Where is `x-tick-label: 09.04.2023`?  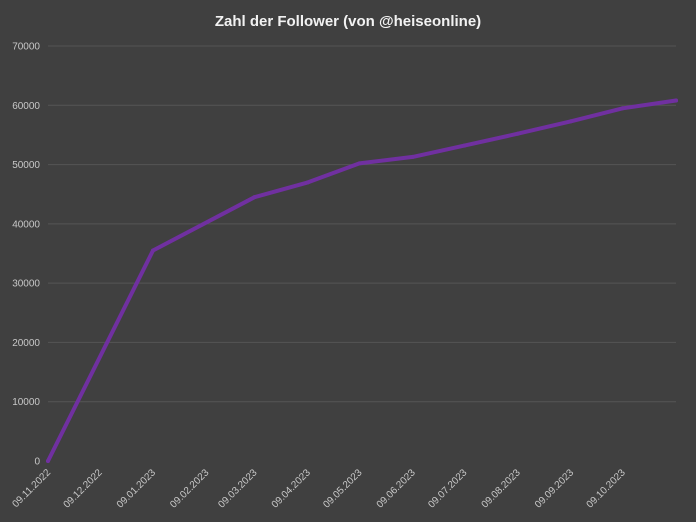 x-tick-label: 09.04.2023 is located at coordinates (291, 488).